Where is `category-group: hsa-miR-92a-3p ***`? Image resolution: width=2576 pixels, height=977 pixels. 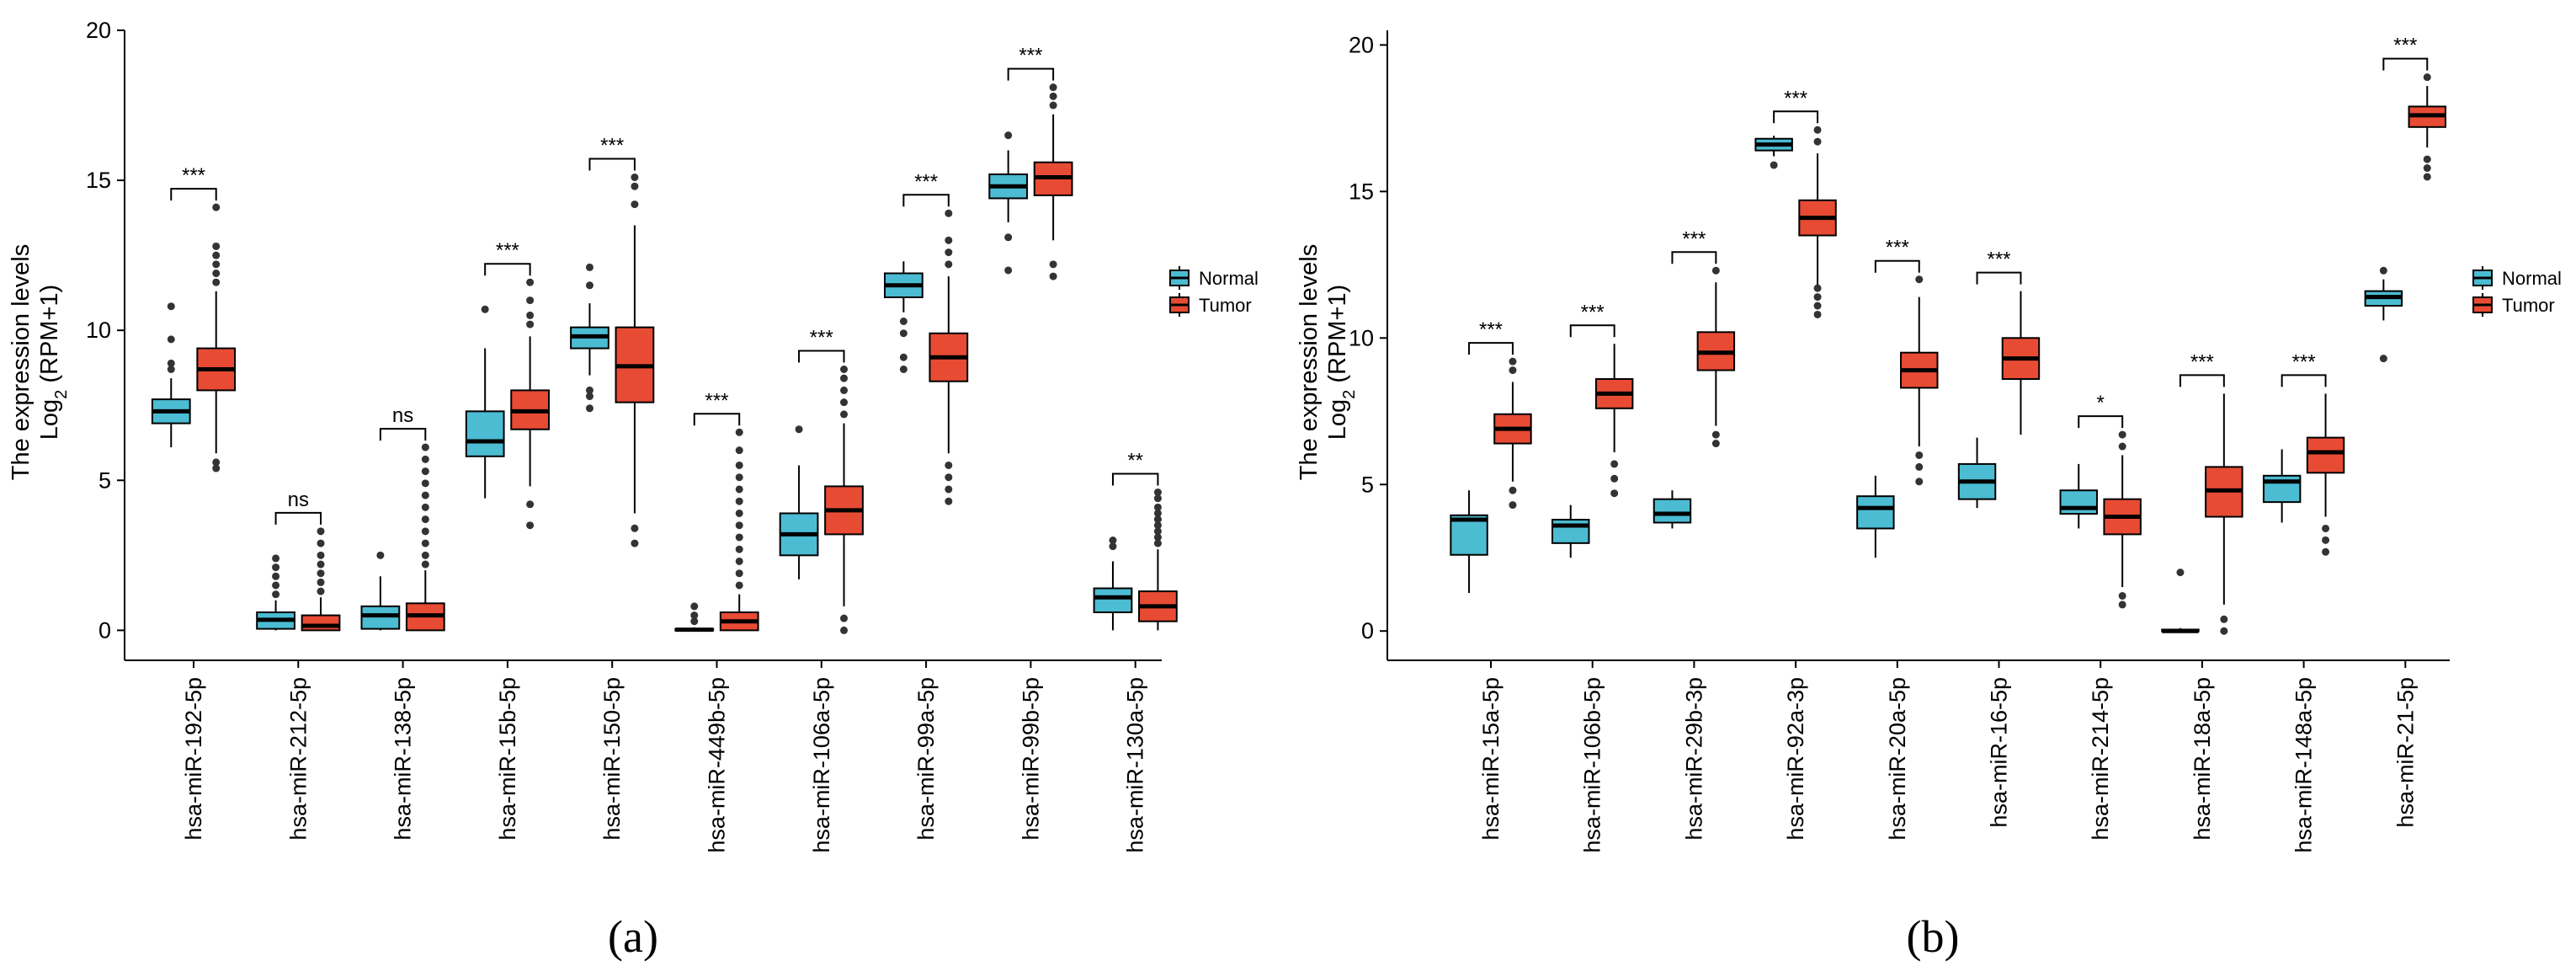
category-group: hsa-miR-92a-3p *** is located at coordinates (1796, 464).